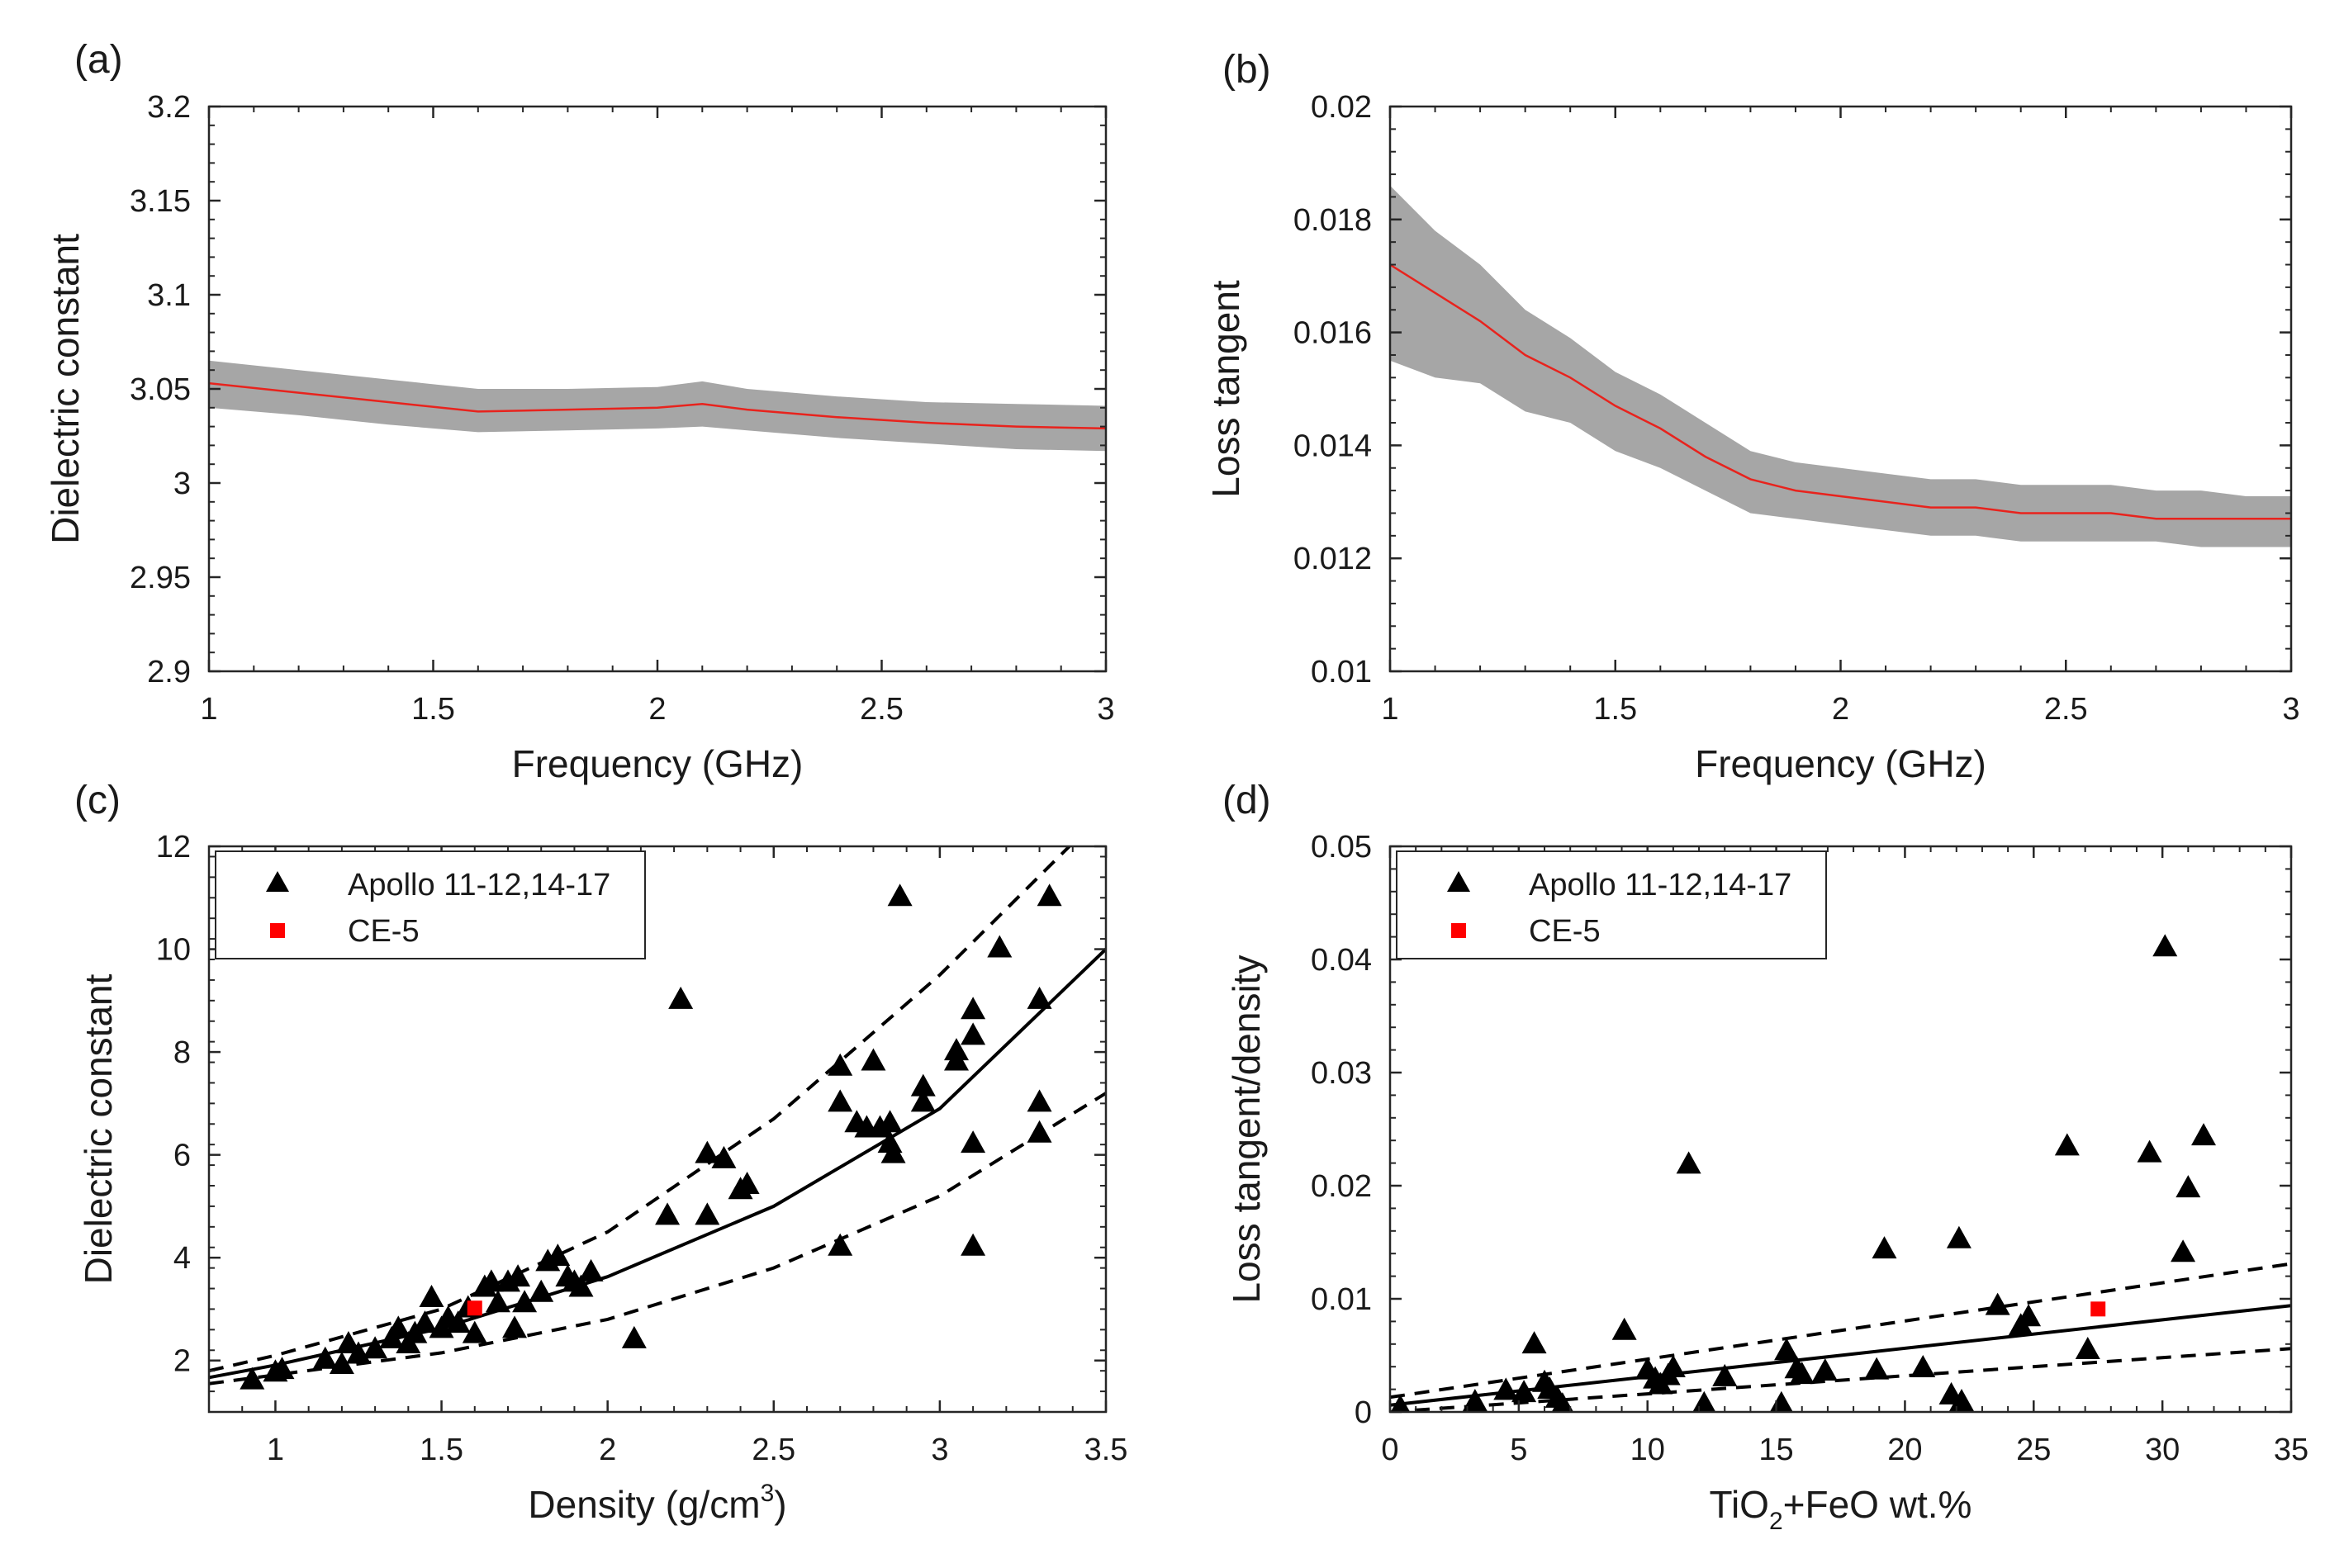 The height and width of the screenshot is (1568, 2325). I want to click on y-axis-label: Loss tangent/density, so click(1246, 1129).